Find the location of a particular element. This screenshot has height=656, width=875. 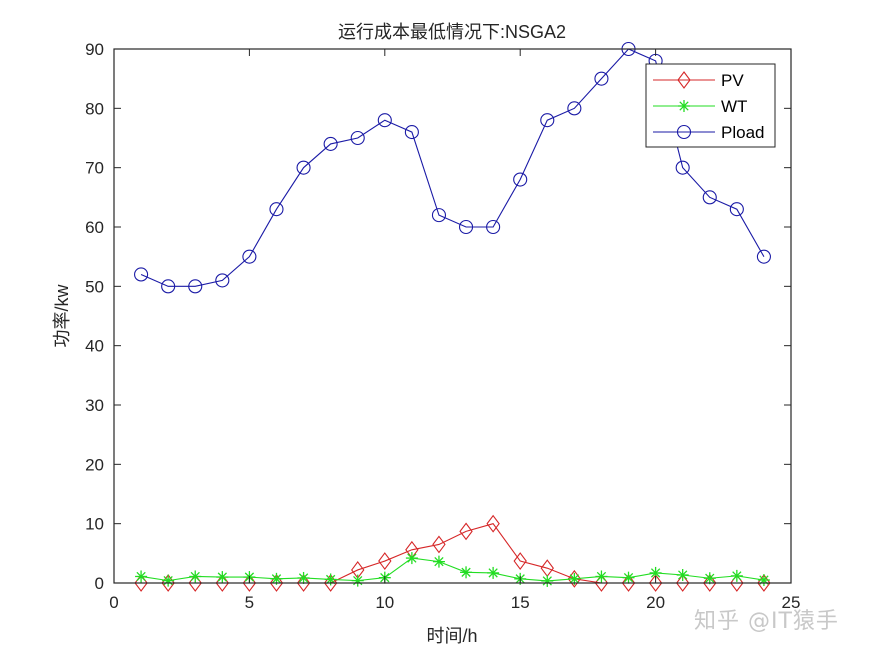

legend-label: Pload is located at coordinates (742, 132).